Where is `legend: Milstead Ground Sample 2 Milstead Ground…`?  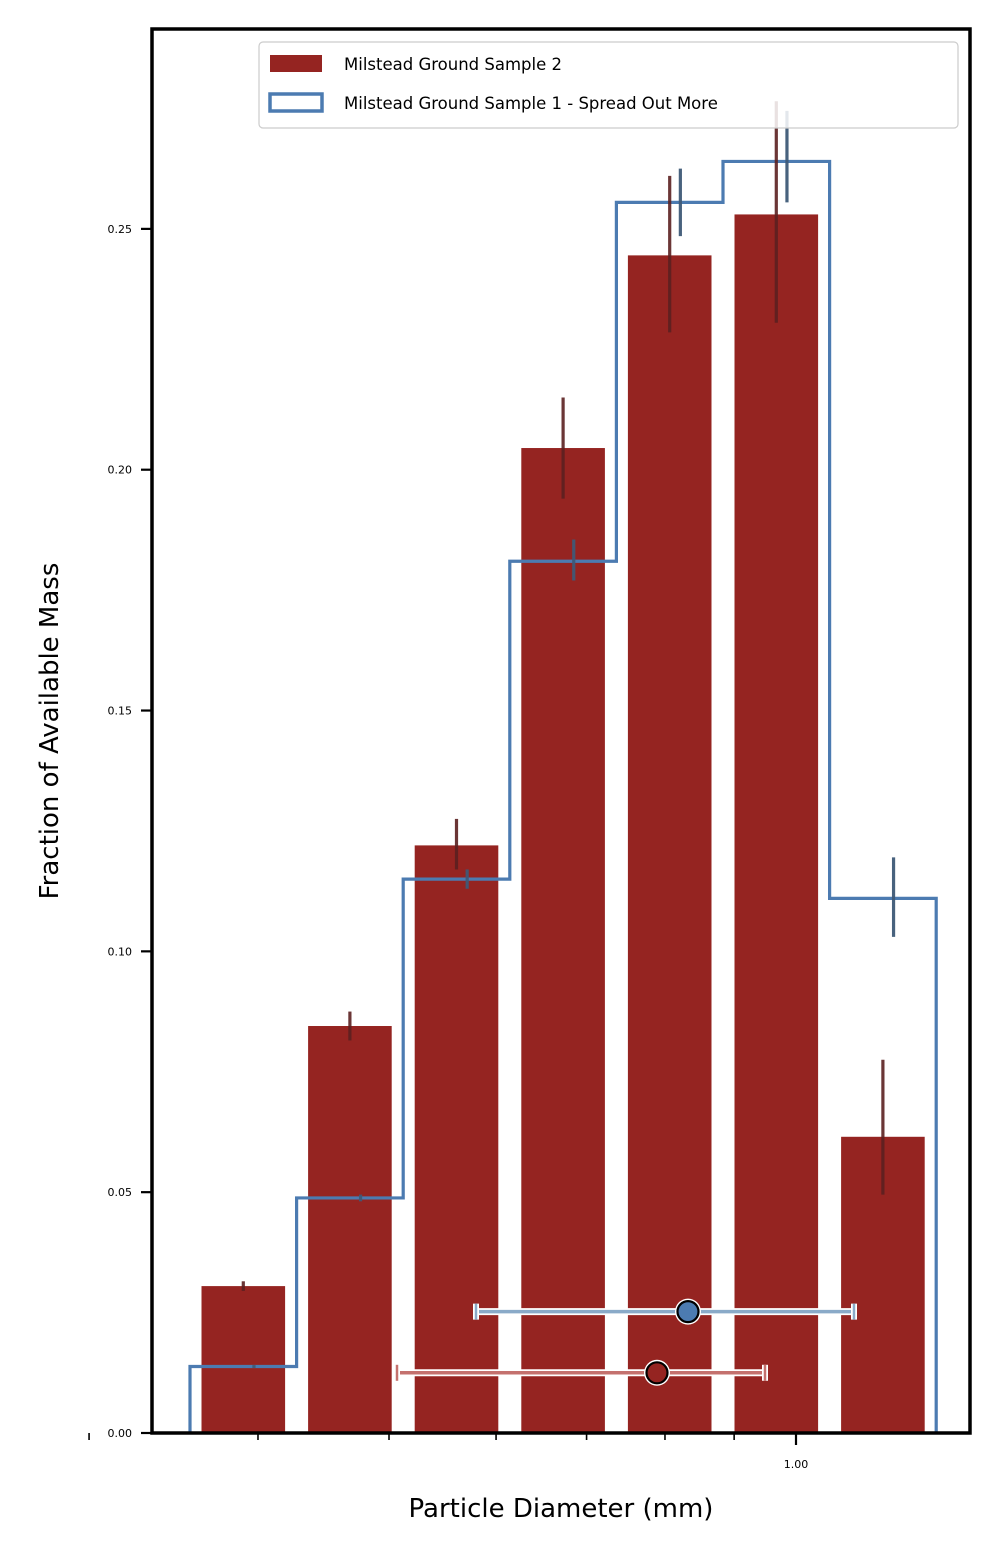 legend: Milstead Ground Sample 2 Milstead Ground… is located at coordinates (608, 85).